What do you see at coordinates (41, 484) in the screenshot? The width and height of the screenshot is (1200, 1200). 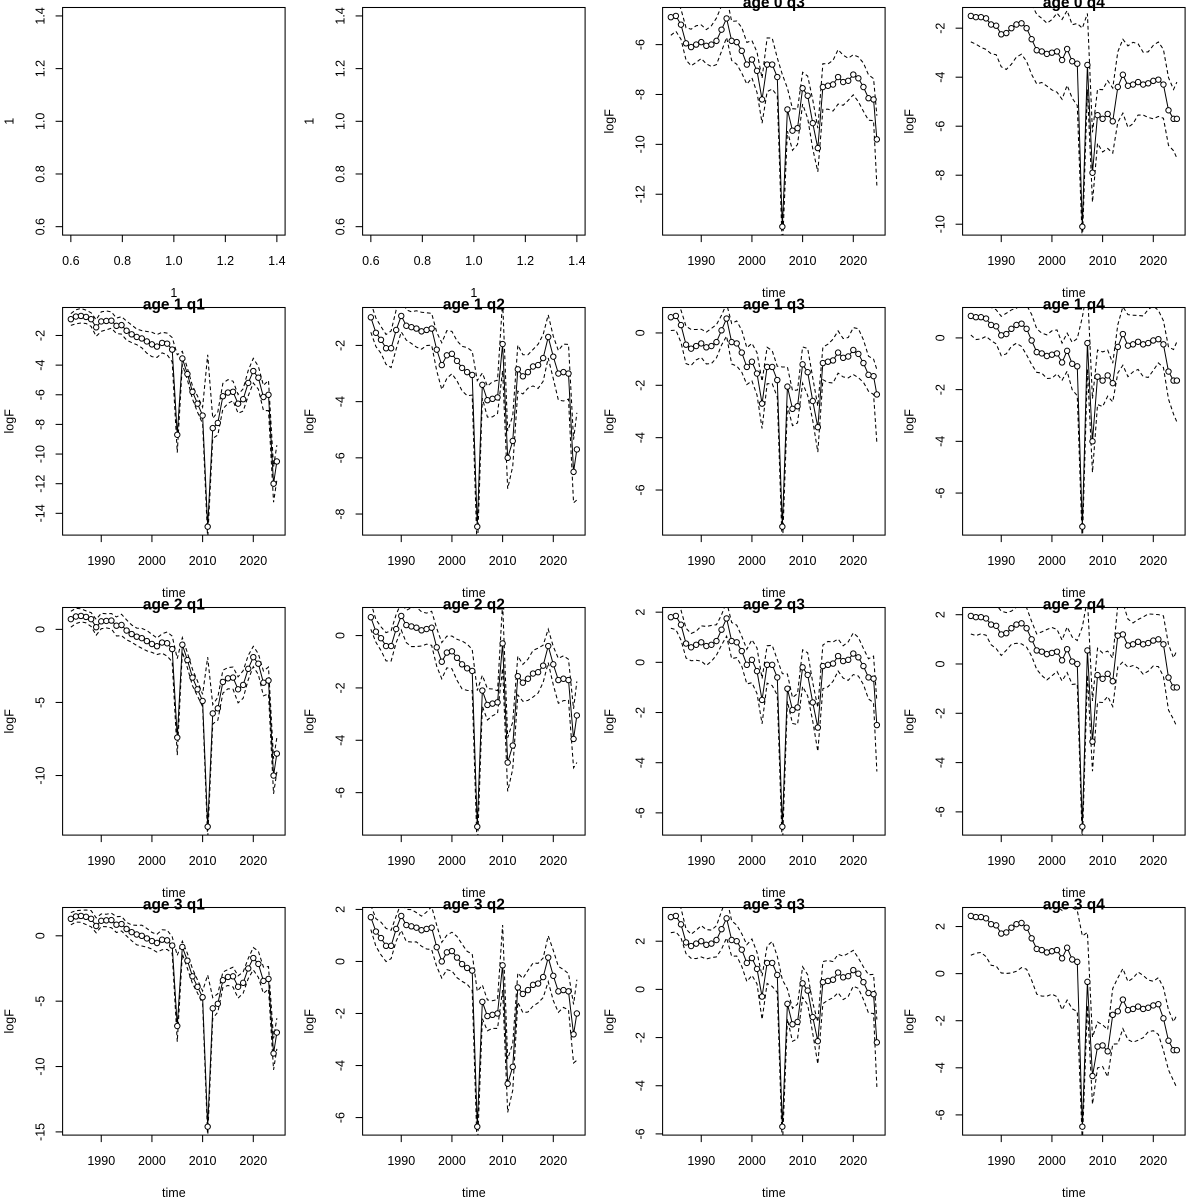 I see `svg-text: -12` at bounding box center [41, 484].